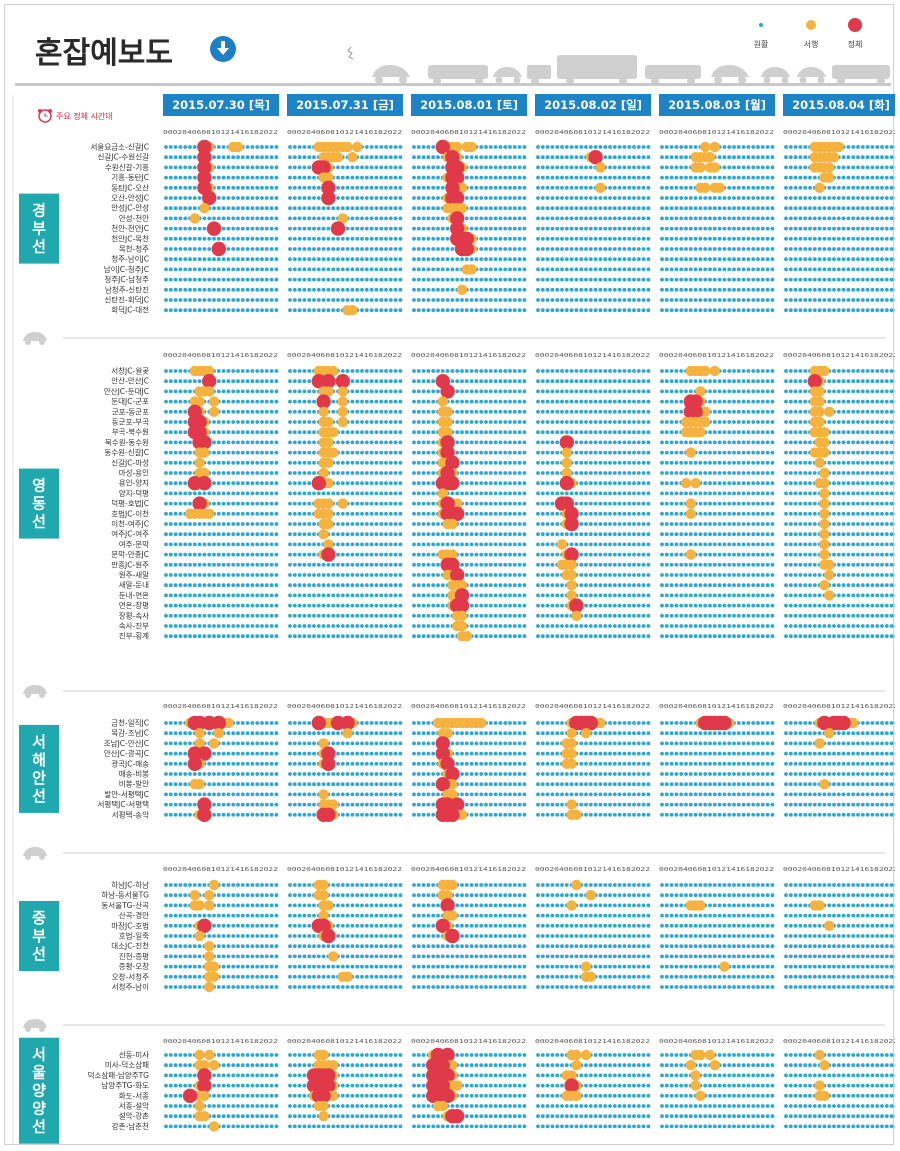 This screenshot has width=900, height=1151. What do you see at coordinates (839, 356) in the screenshot?
I see `hour-labels-1-5: 000204060810121416182022` at bounding box center [839, 356].